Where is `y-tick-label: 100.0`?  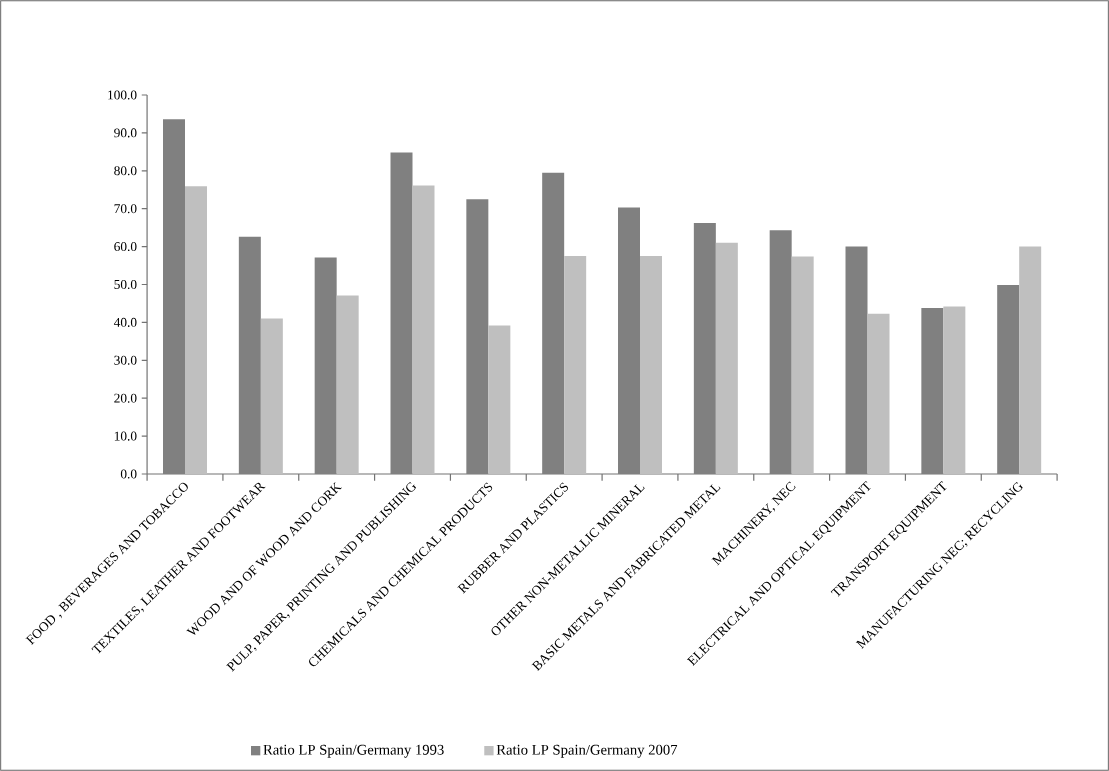
y-tick-label: 100.0 is located at coordinates (122, 95).